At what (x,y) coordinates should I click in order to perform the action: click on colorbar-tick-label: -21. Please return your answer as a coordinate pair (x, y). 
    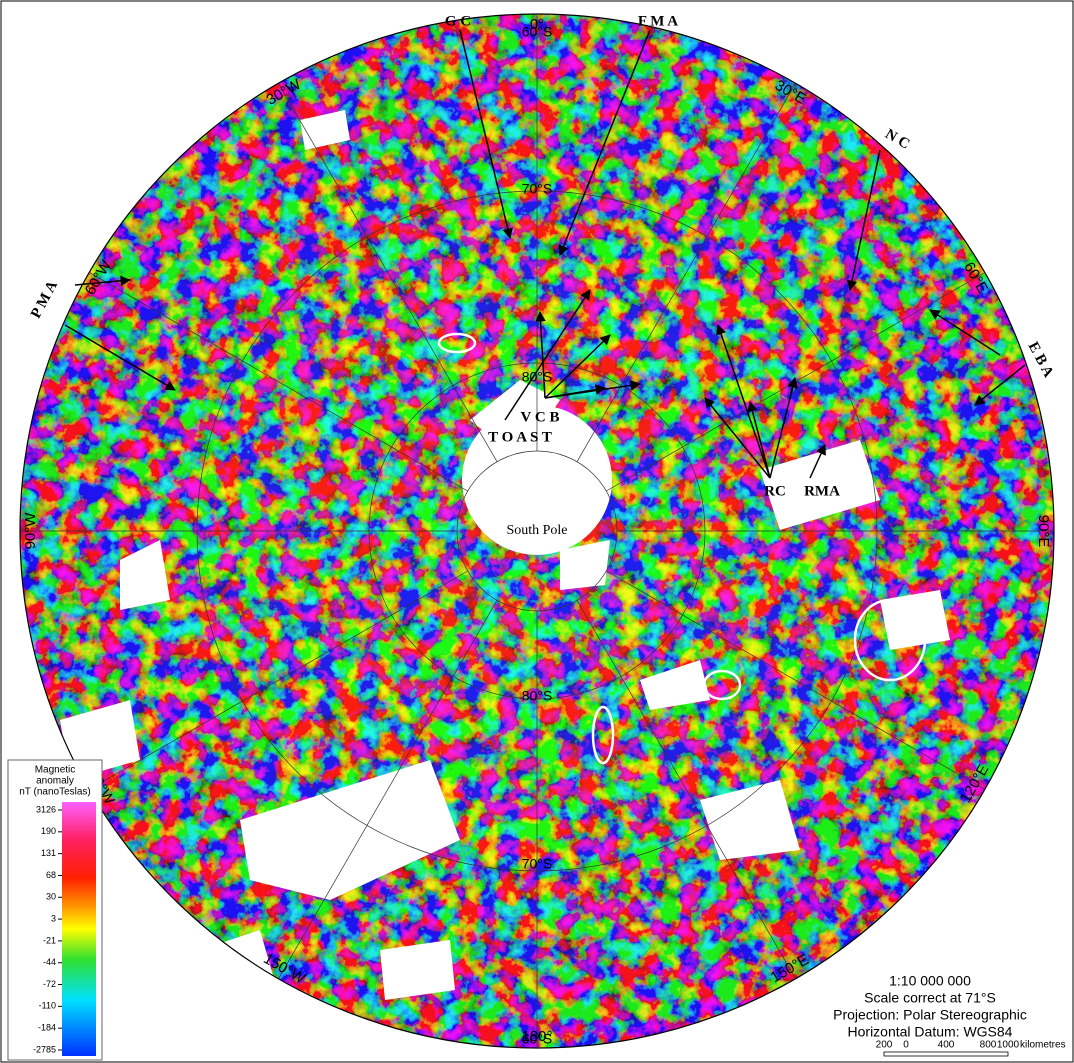
    Looking at the image, I should click on (49, 940).